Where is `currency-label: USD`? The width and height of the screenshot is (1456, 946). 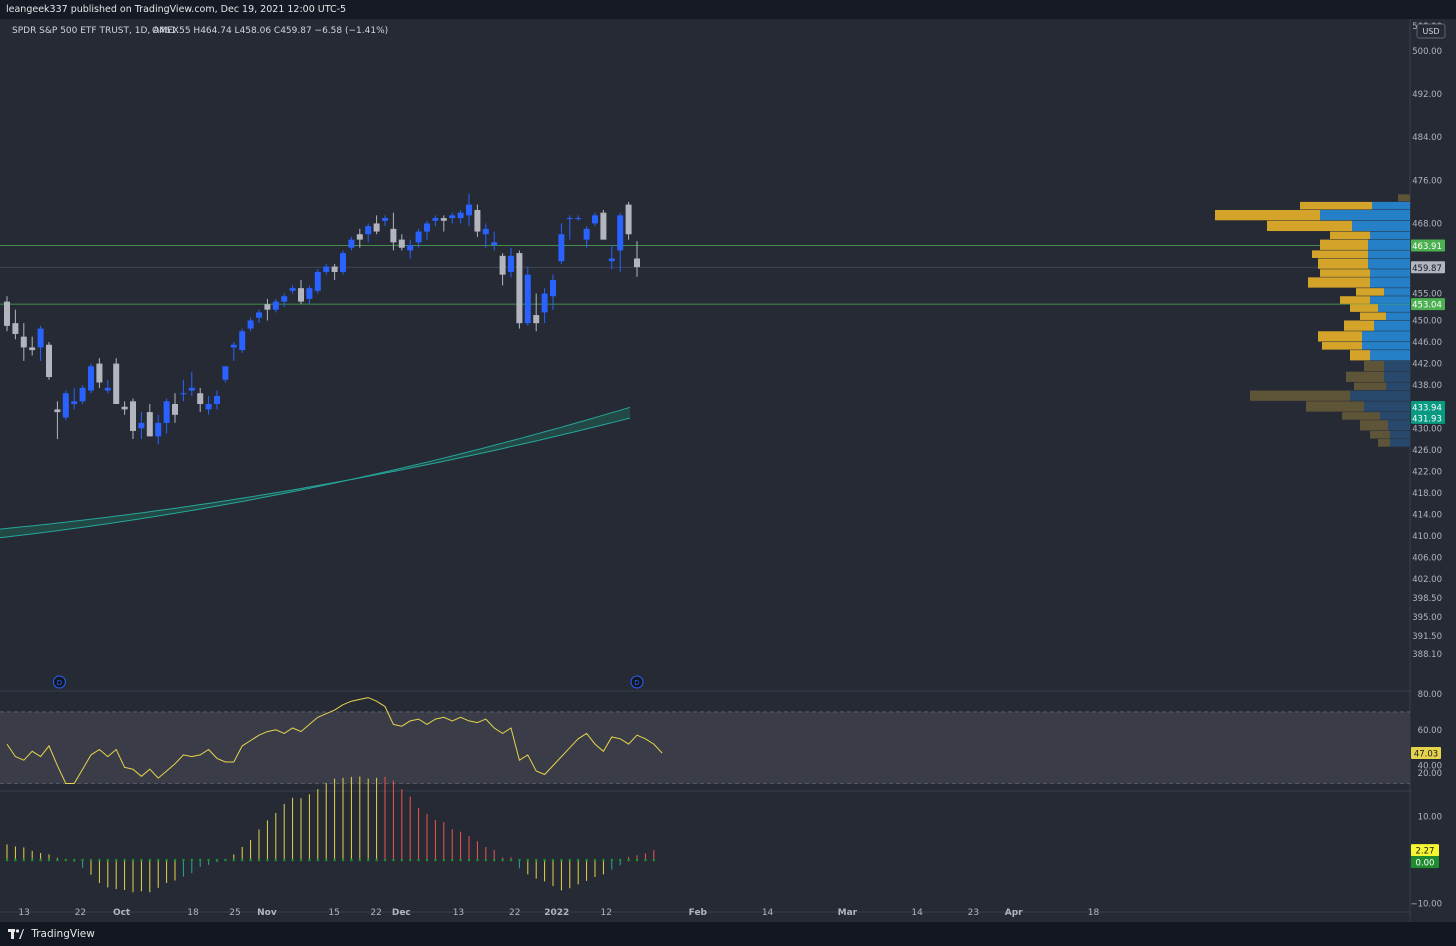 currency-label: USD is located at coordinates (1430, 31).